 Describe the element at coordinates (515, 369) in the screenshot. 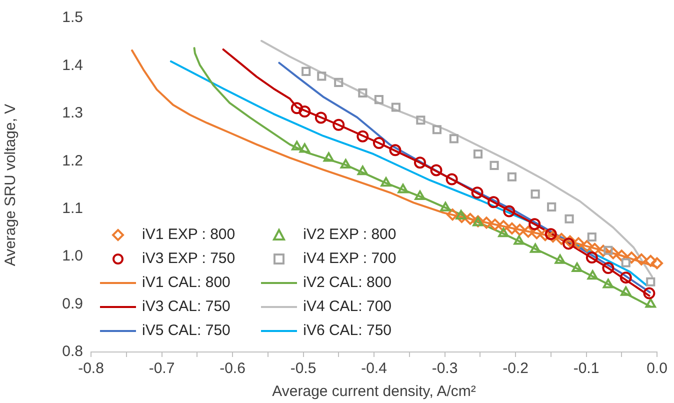

I see `x-tick-label: -0.2` at that location.